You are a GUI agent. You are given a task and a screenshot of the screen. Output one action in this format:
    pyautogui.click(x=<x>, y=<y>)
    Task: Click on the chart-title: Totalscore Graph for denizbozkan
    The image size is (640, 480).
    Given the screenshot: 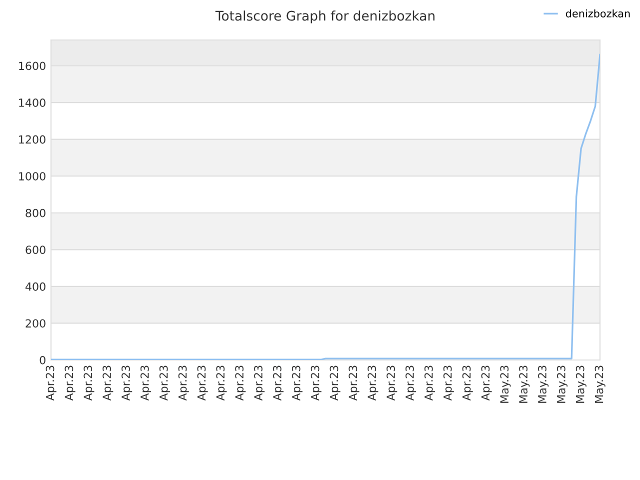 What is the action you would take?
    pyautogui.click(x=324, y=17)
    